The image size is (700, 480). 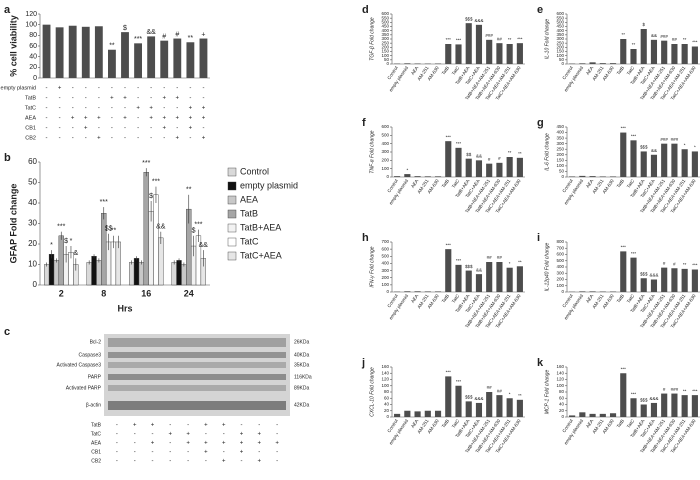 What do you see at coordinates (7, 10) in the screenshot?
I see `panel-label: a` at bounding box center [7, 10].